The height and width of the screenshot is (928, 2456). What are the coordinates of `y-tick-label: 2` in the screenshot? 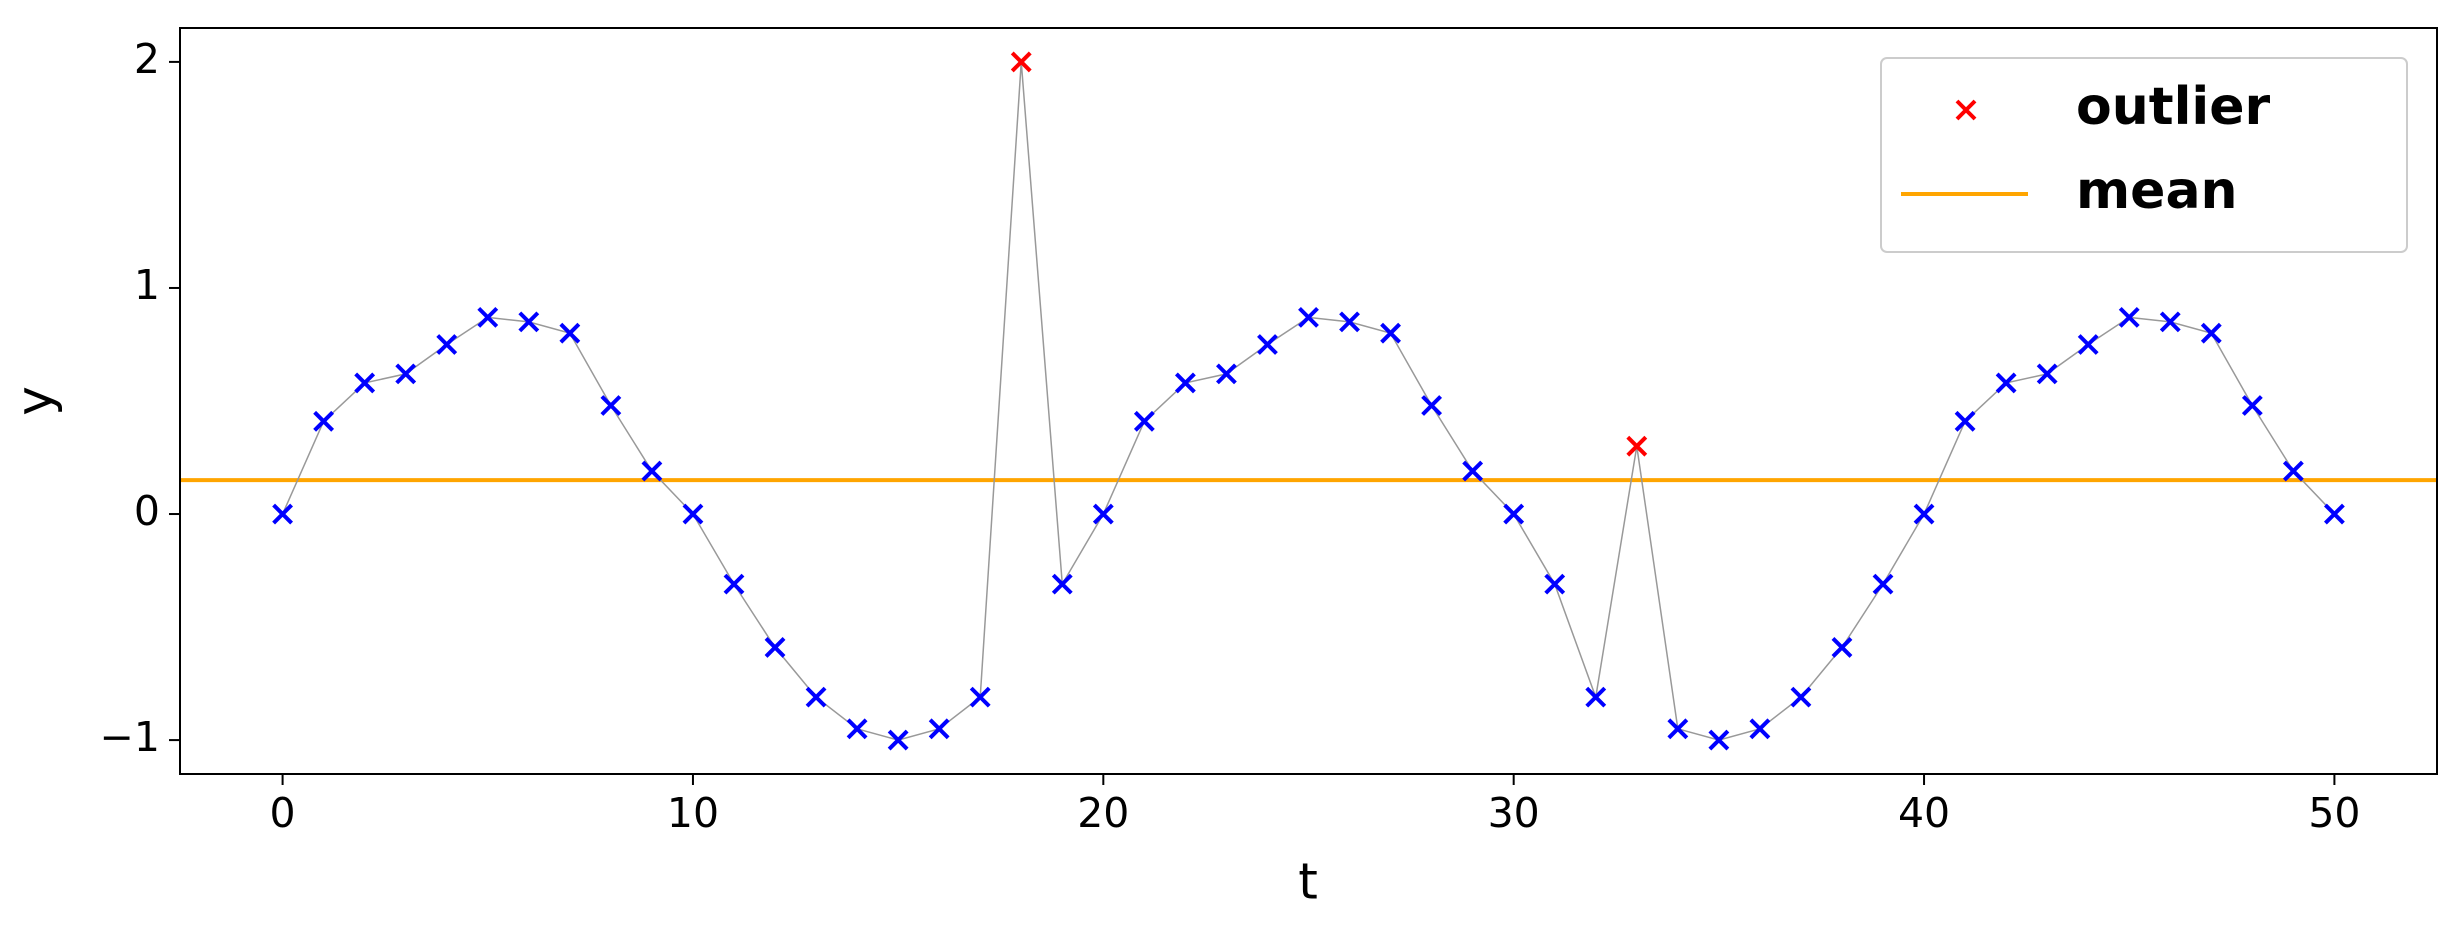 It's located at (147, 59).